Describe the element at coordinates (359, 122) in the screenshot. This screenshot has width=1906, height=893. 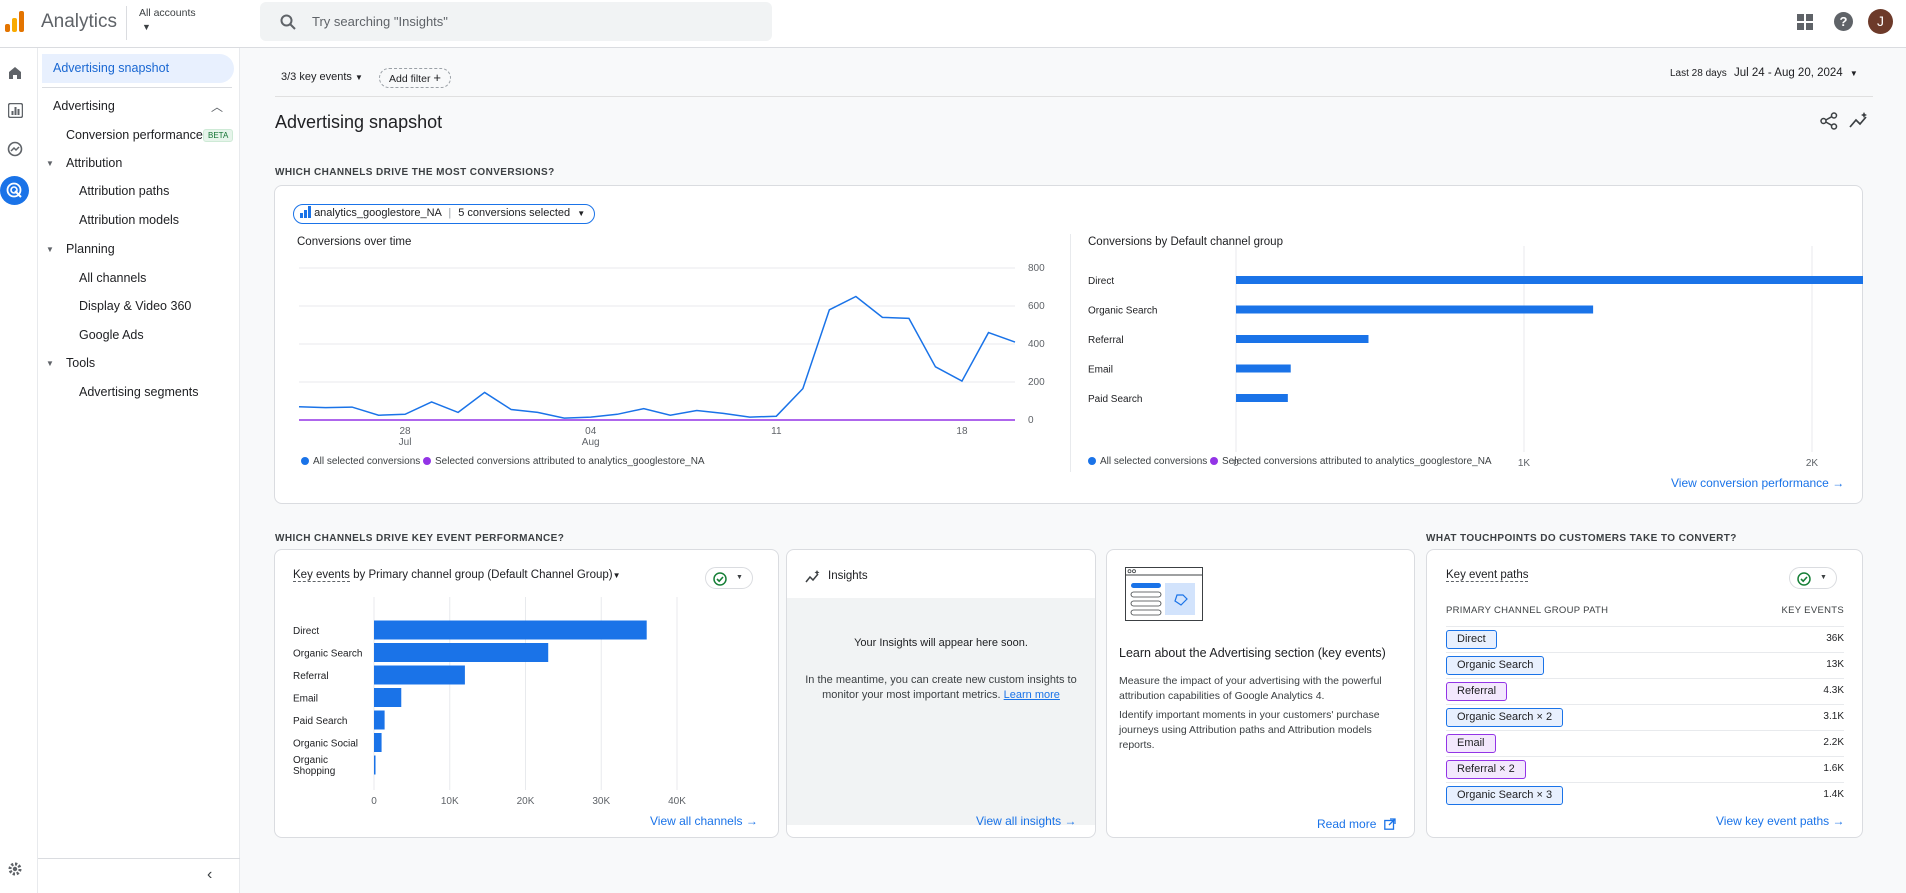
I see `page-title: Advertising snapshot` at that location.